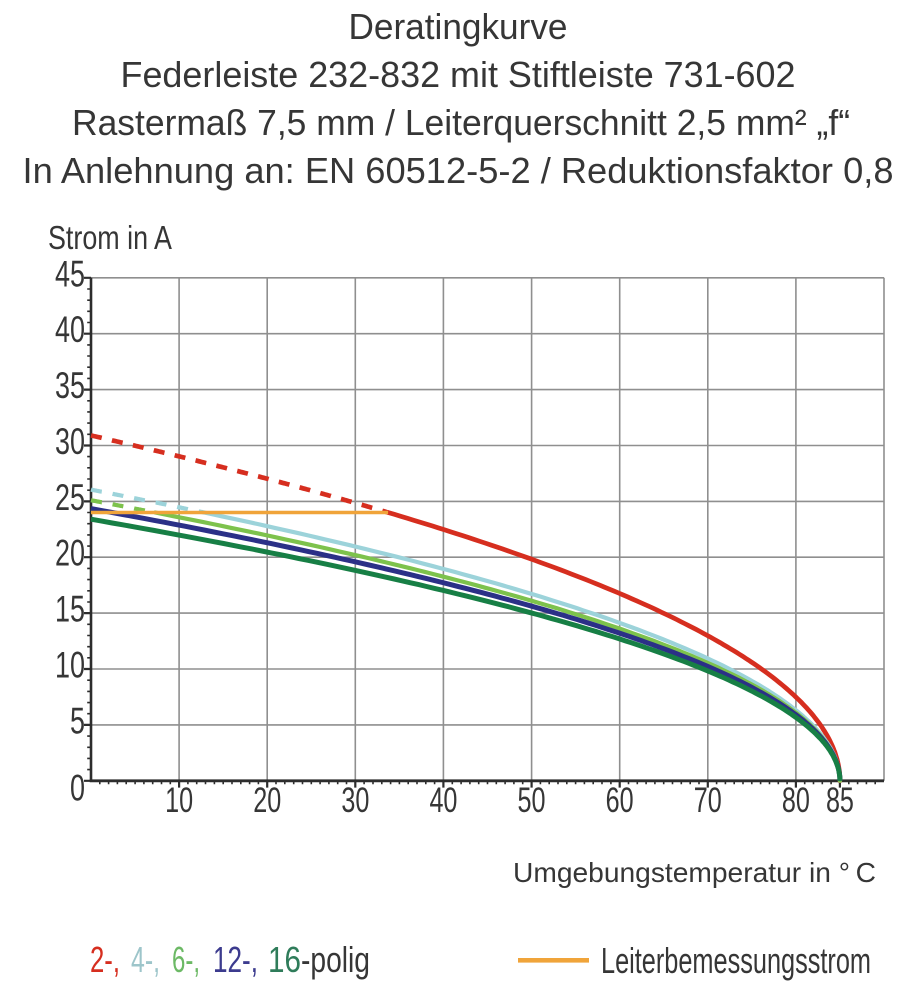  I want to click on svg-text: Deratingkurve, so click(458, 26).